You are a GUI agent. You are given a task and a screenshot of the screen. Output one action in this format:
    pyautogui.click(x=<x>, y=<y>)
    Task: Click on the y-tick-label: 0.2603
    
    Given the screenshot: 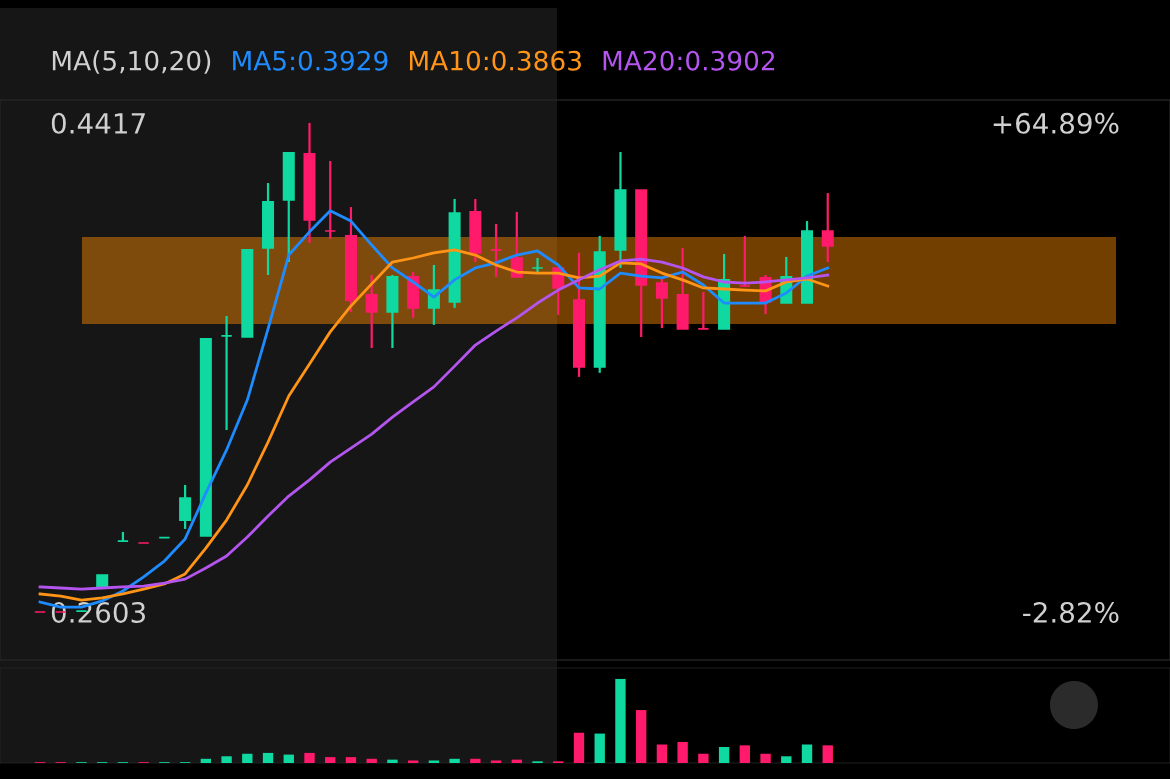 What is the action you would take?
    pyautogui.click(x=98, y=612)
    